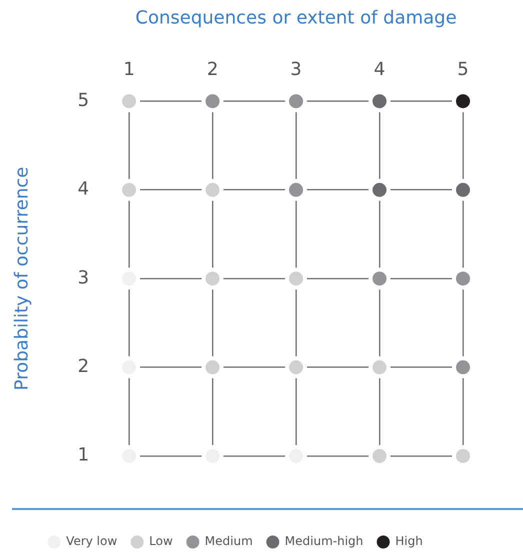  What do you see at coordinates (296, 17) in the screenshot?
I see `x-axis-title: Consequences or extent of damage` at bounding box center [296, 17].